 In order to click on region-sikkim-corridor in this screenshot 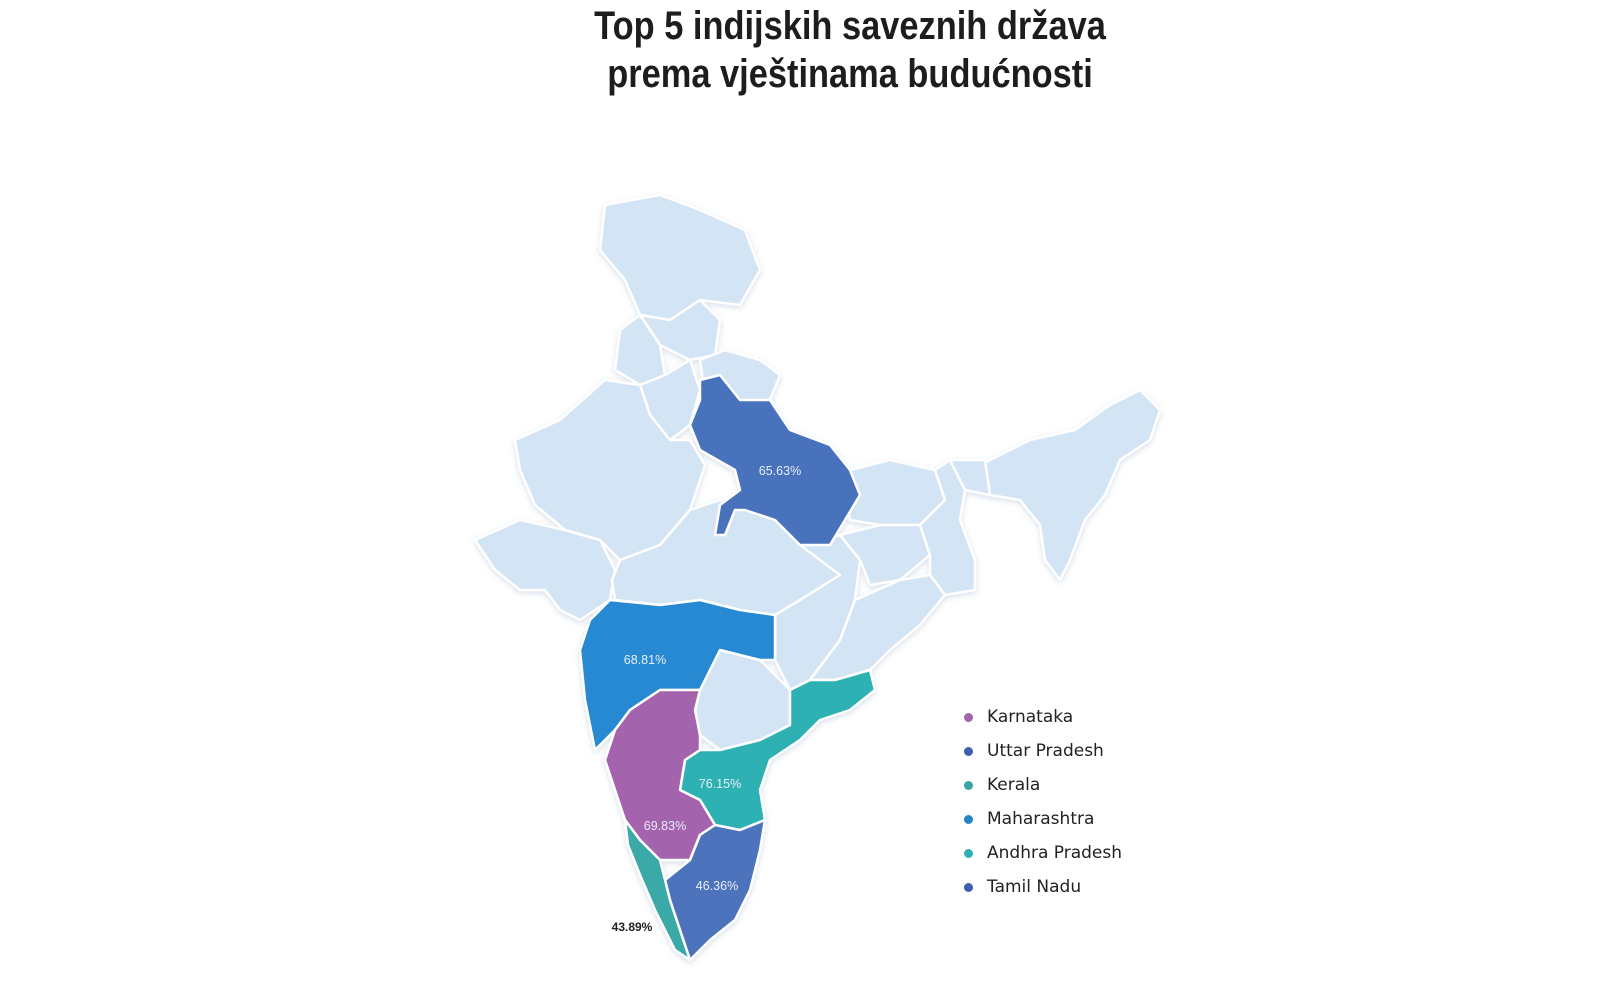, I will do `click(970, 477)`.